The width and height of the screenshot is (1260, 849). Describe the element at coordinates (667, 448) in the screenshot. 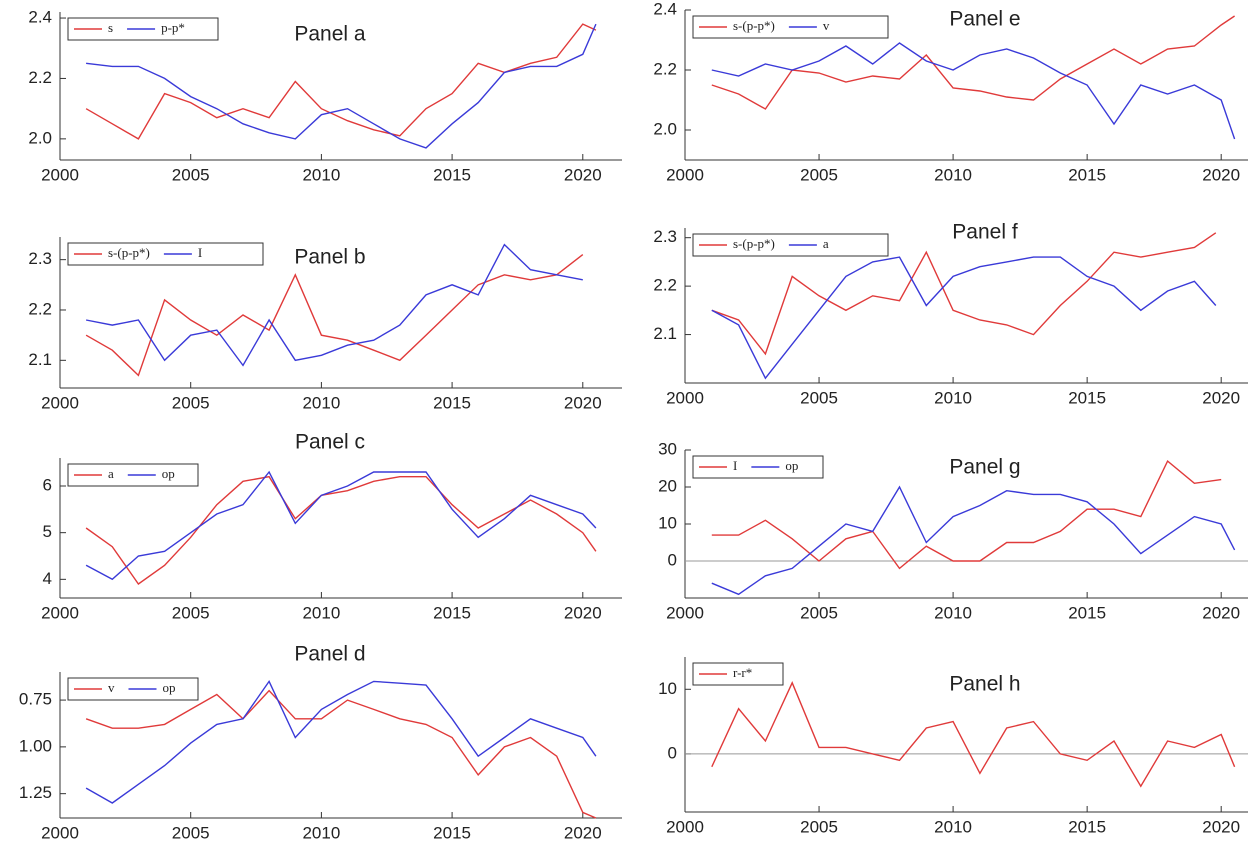

I see `y-tick-label: 30` at that location.